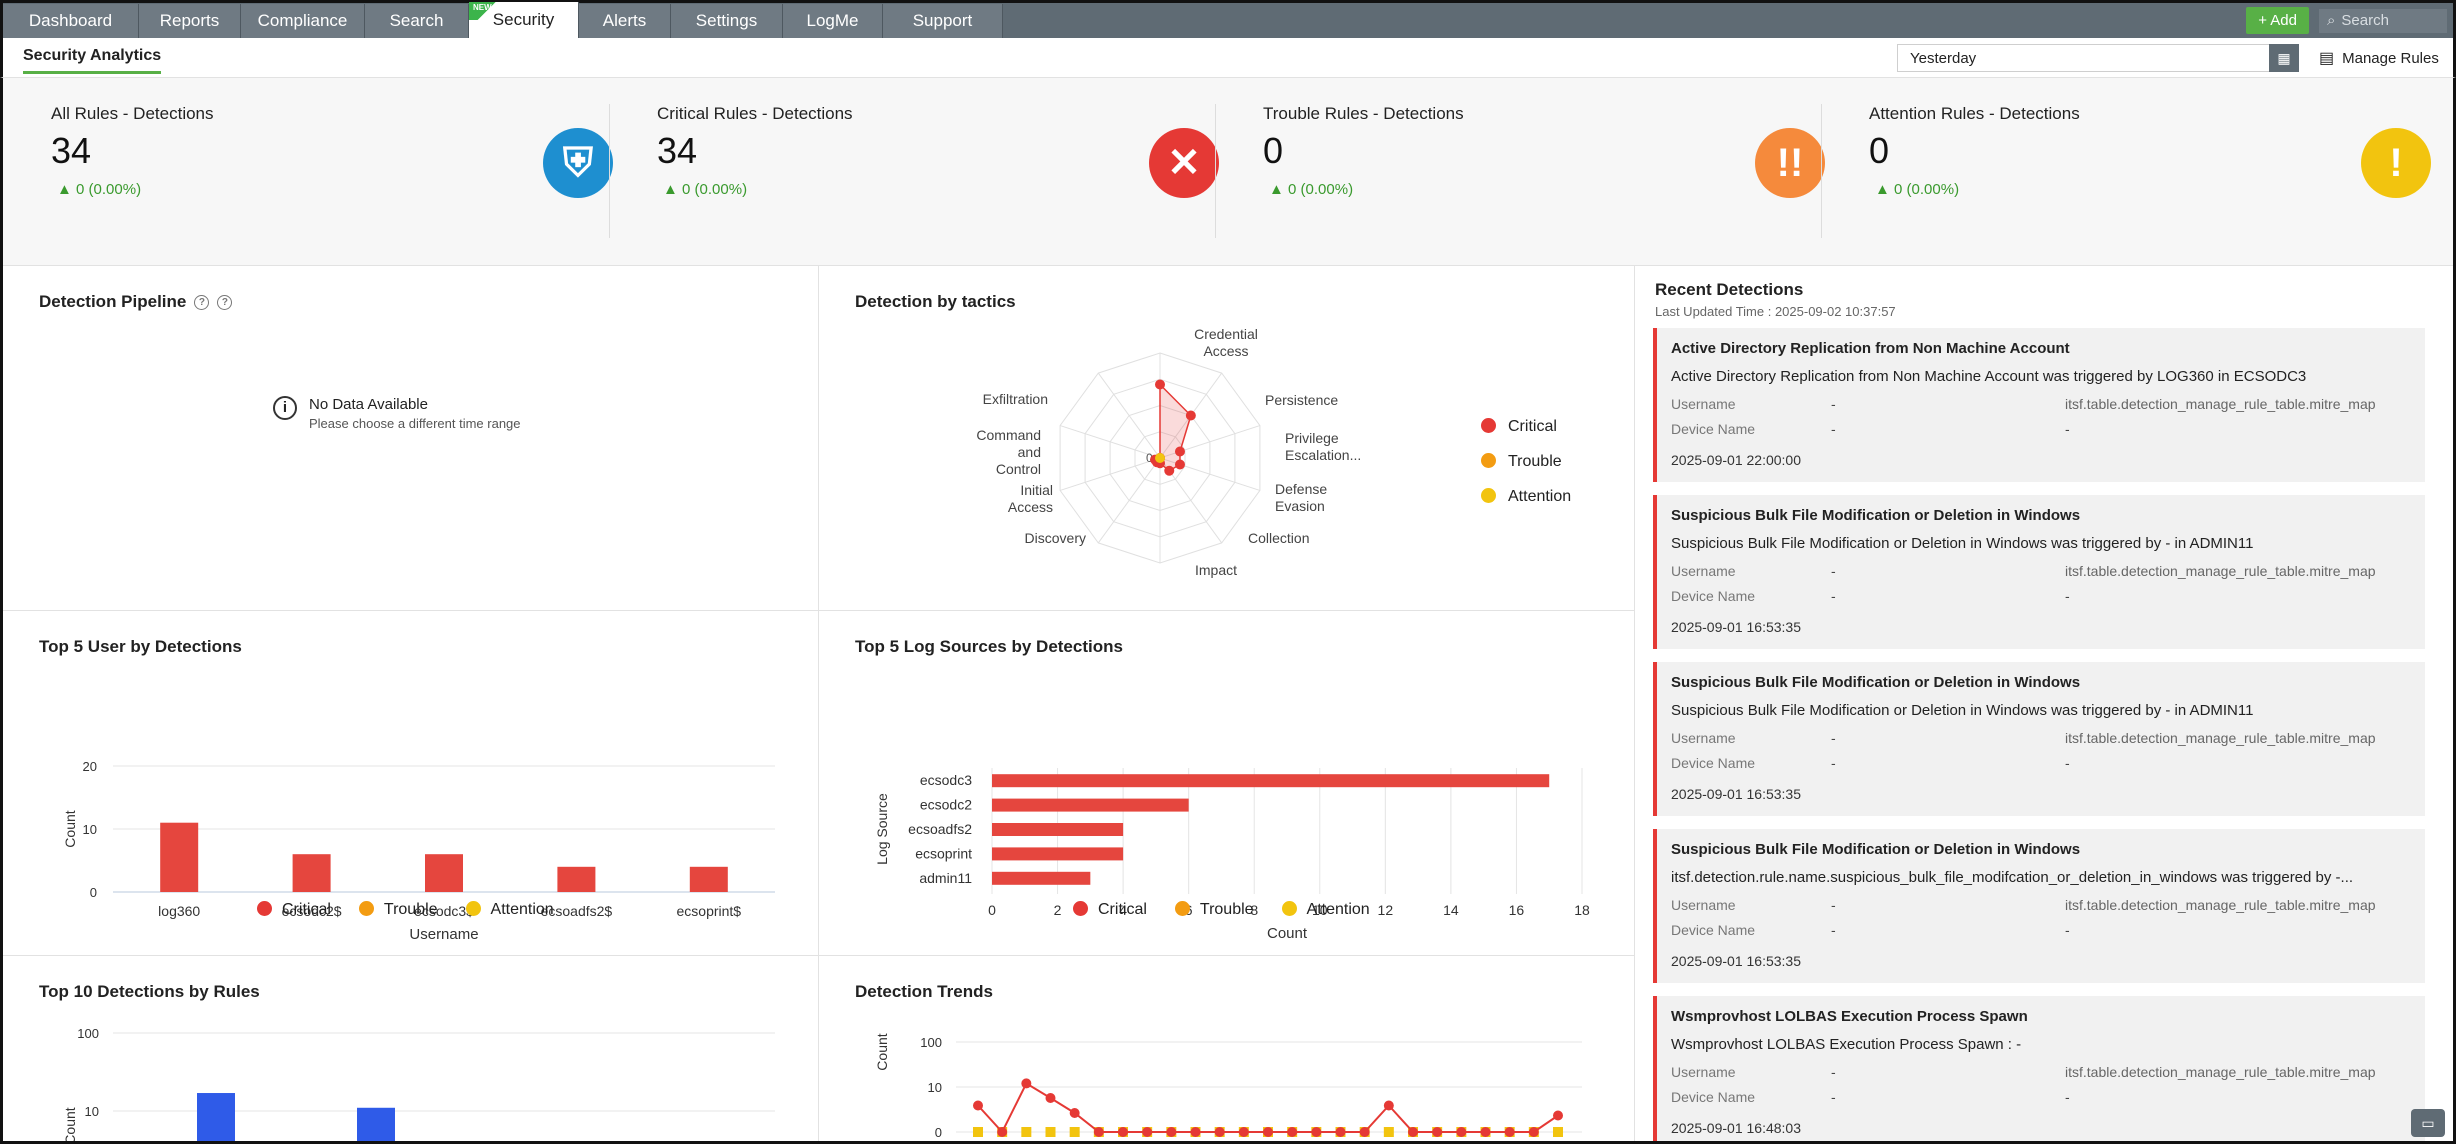  What do you see at coordinates (727, 21) in the screenshot?
I see `tab-settings: Settings` at bounding box center [727, 21].